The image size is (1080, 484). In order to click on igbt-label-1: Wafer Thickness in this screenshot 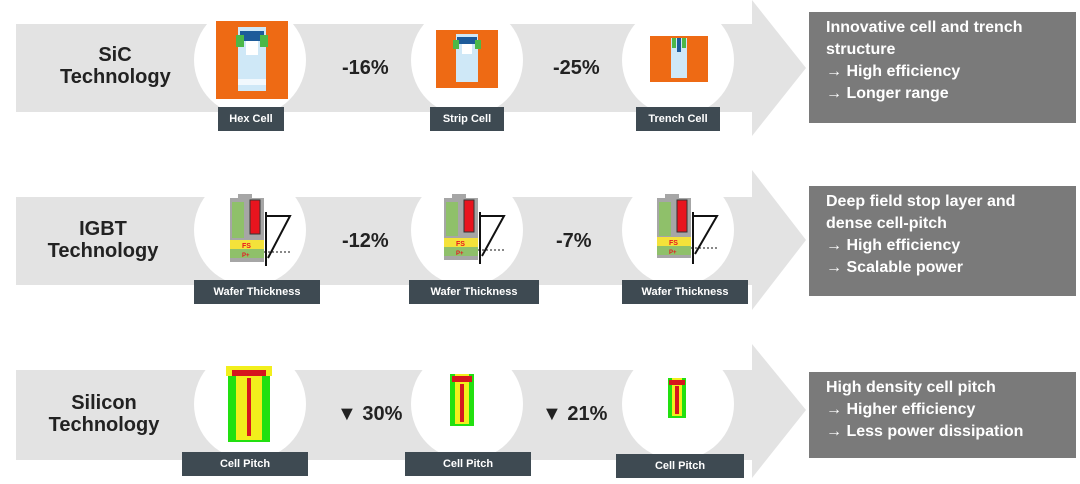, I will do `click(257, 292)`.